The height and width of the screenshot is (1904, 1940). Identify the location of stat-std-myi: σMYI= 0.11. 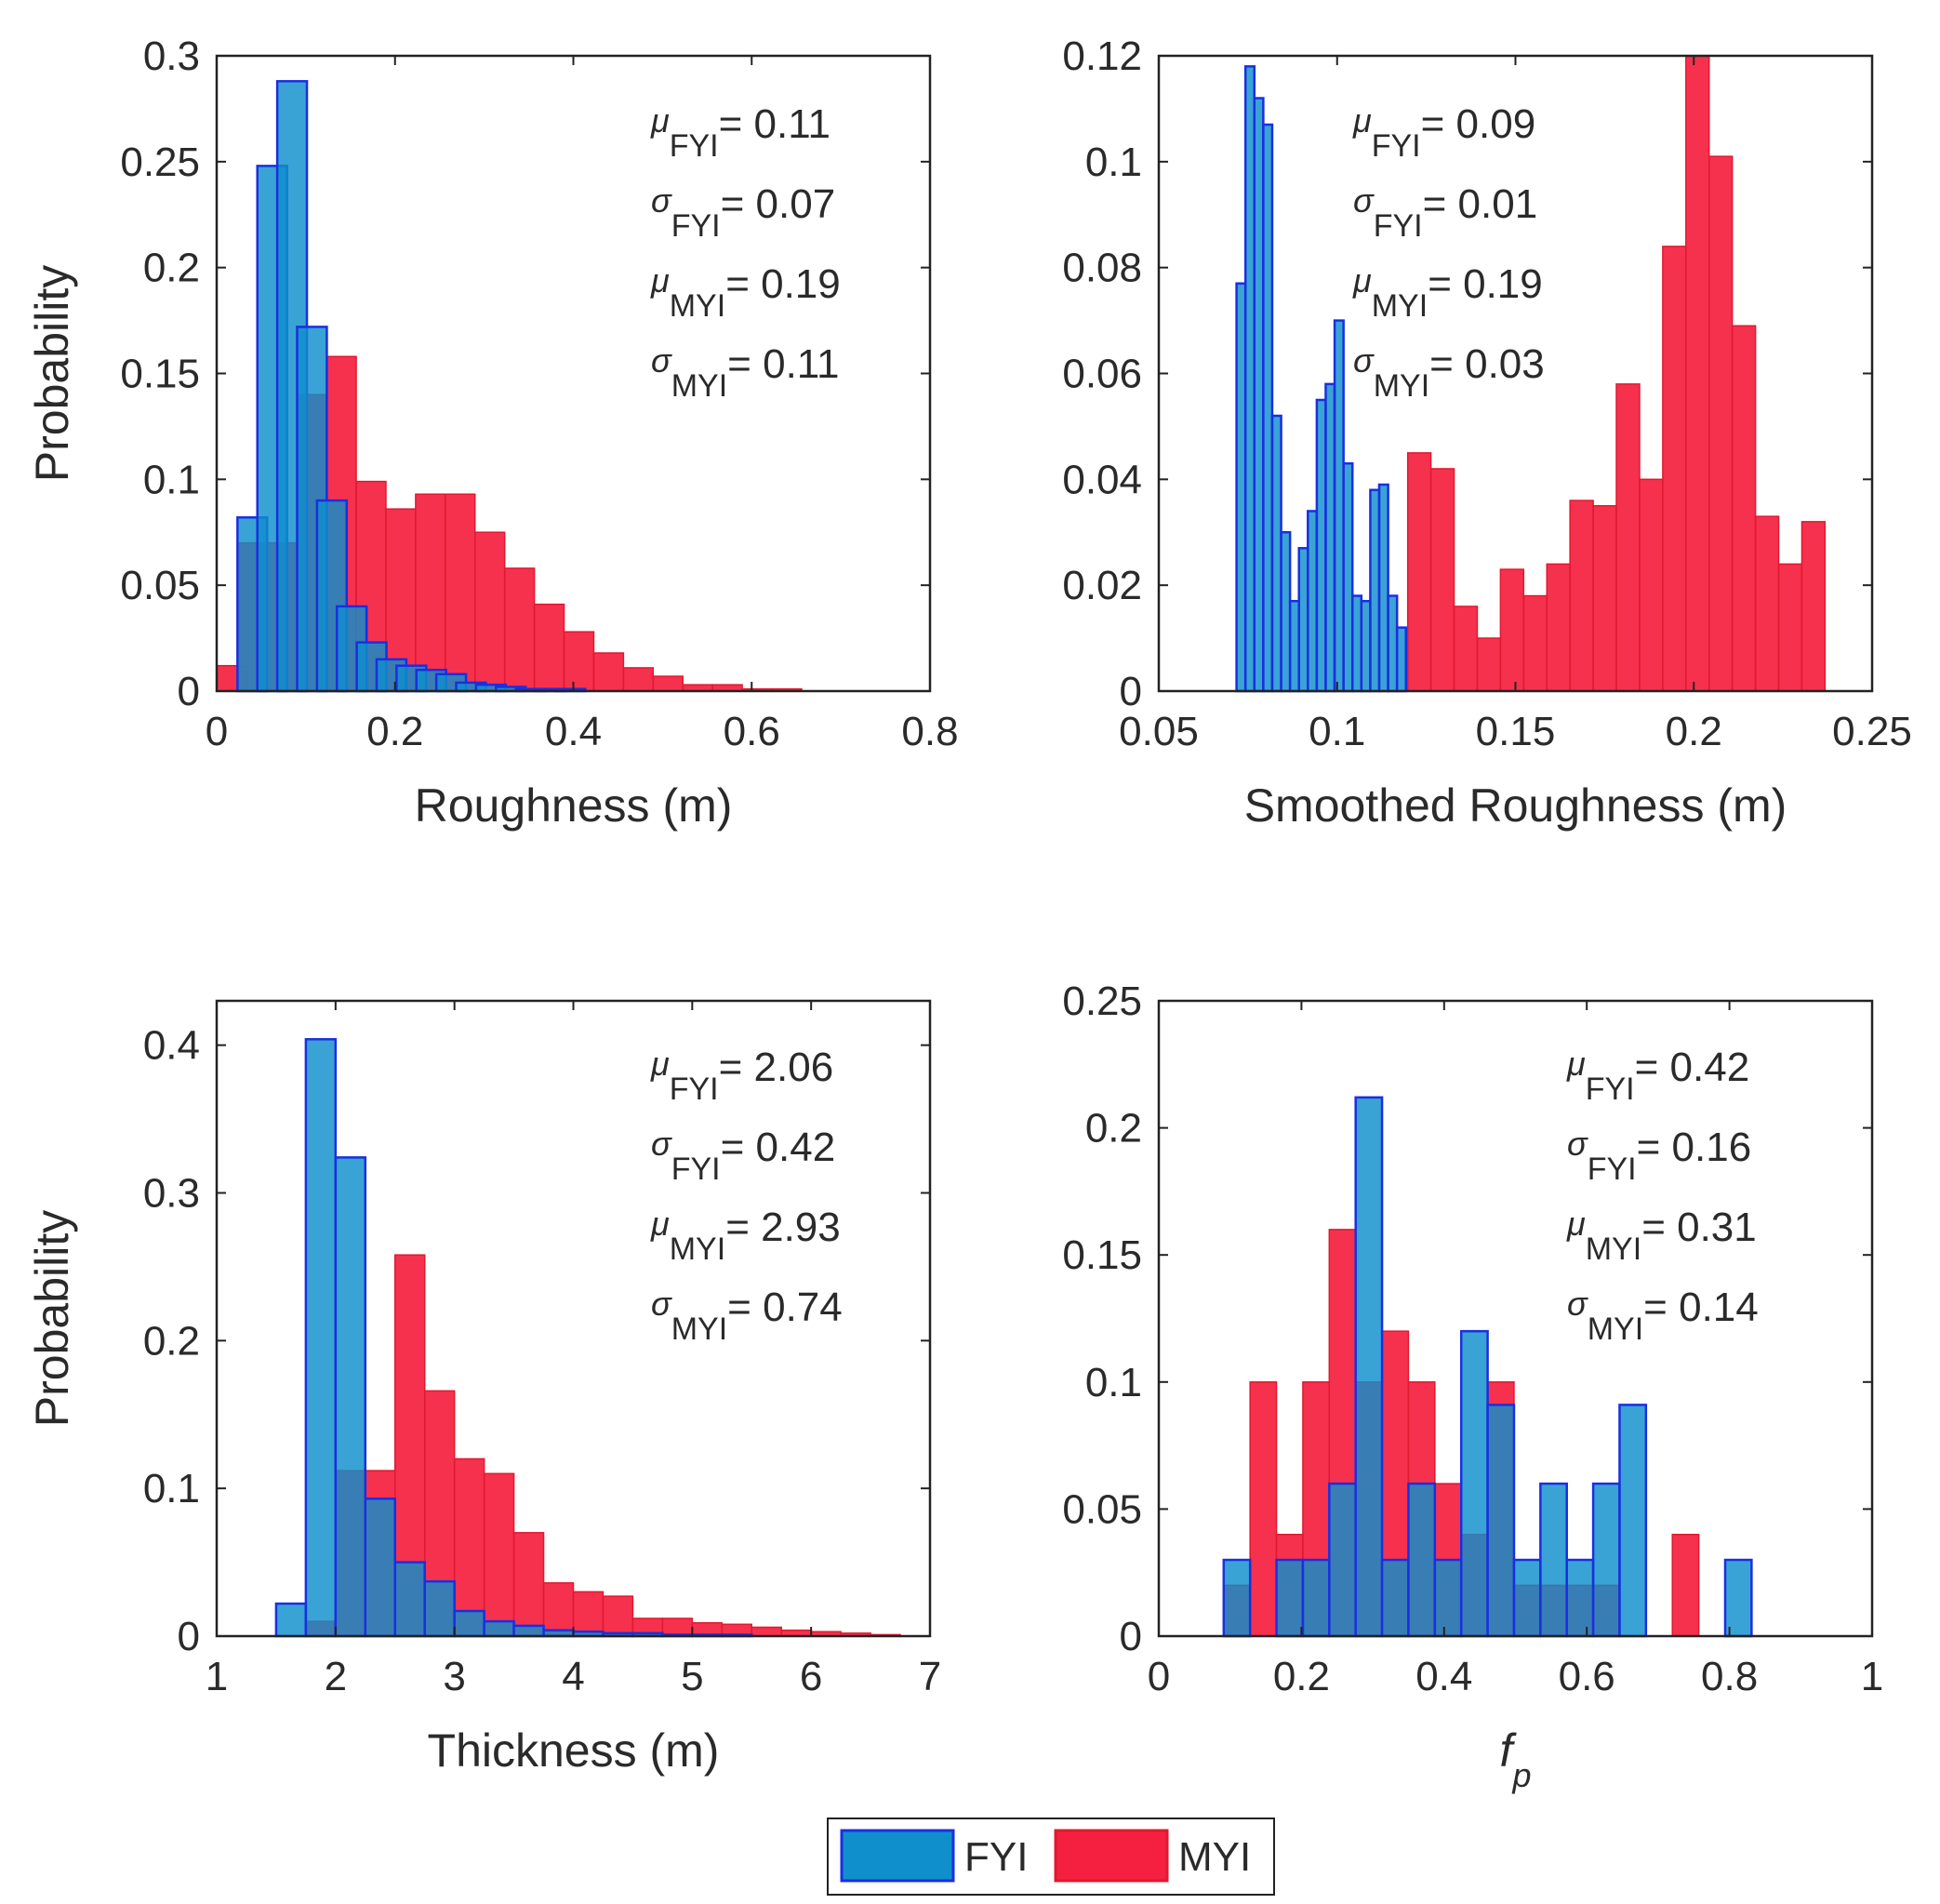
(745, 372).